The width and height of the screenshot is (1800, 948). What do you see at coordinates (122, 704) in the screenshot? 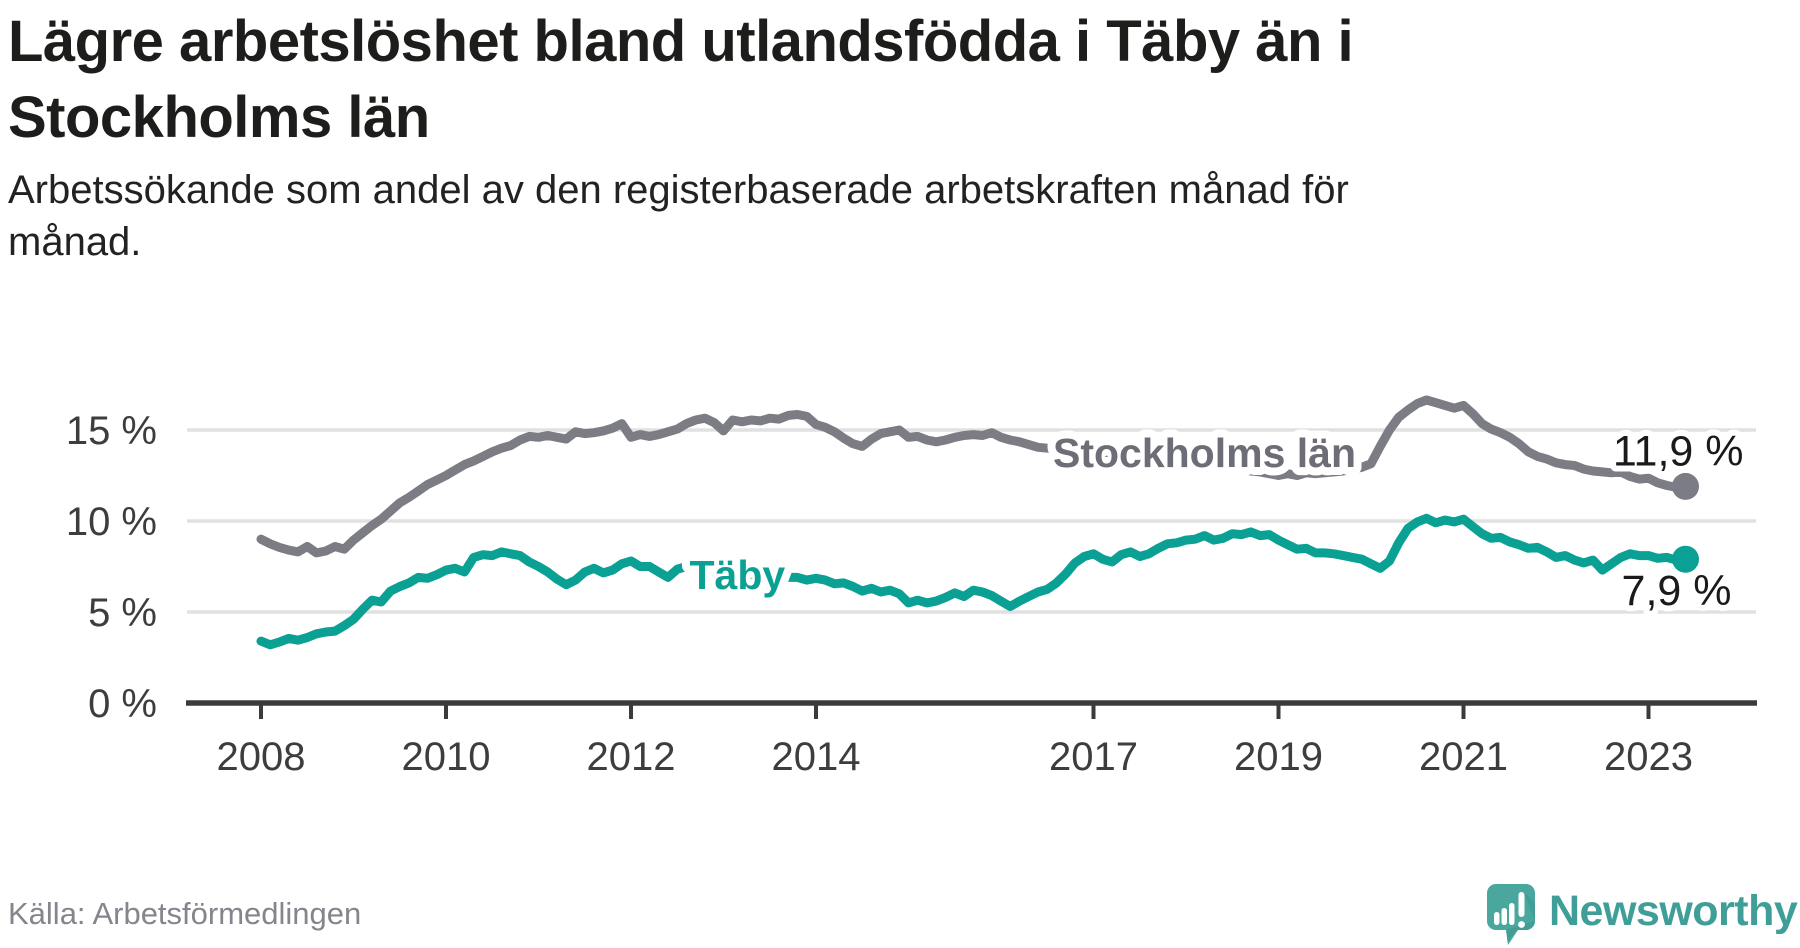
I see `y-tick-label-0: 0 %` at bounding box center [122, 704].